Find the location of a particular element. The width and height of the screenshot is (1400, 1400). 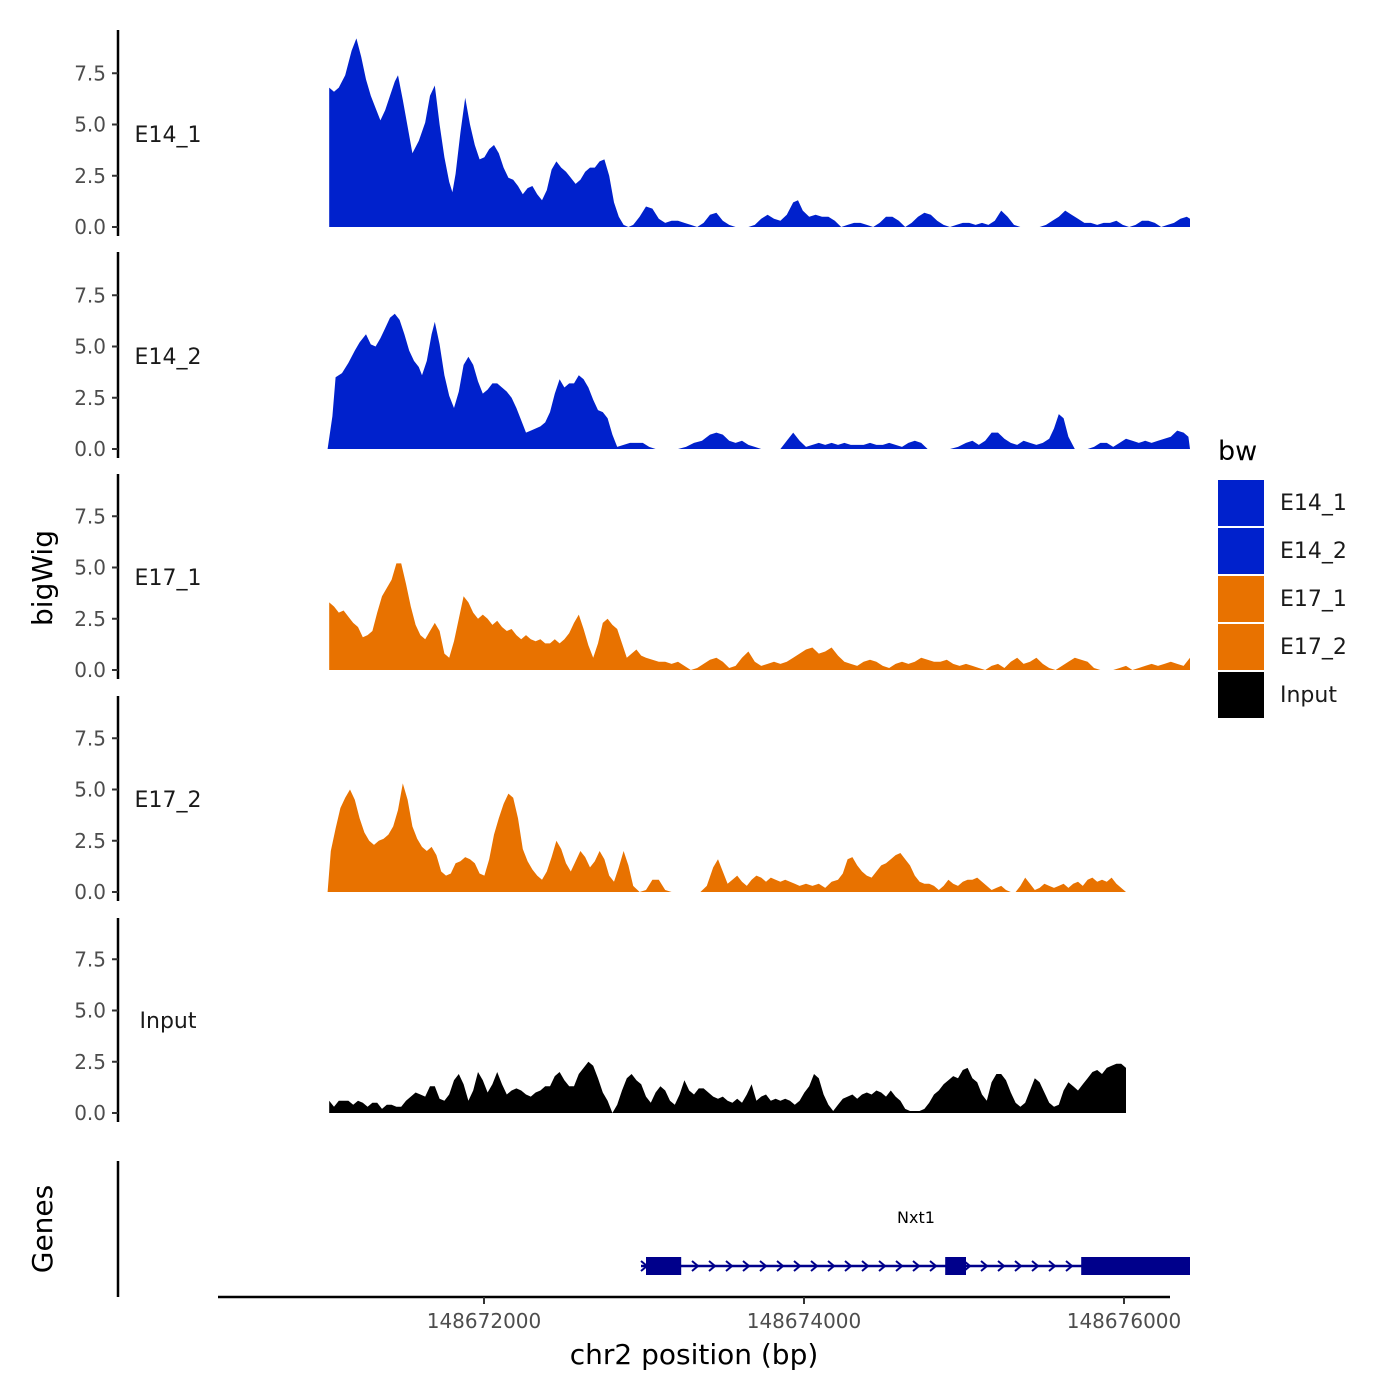

x-axis: 148672000 148674000 148676000 is located at coordinates (700, 1314).